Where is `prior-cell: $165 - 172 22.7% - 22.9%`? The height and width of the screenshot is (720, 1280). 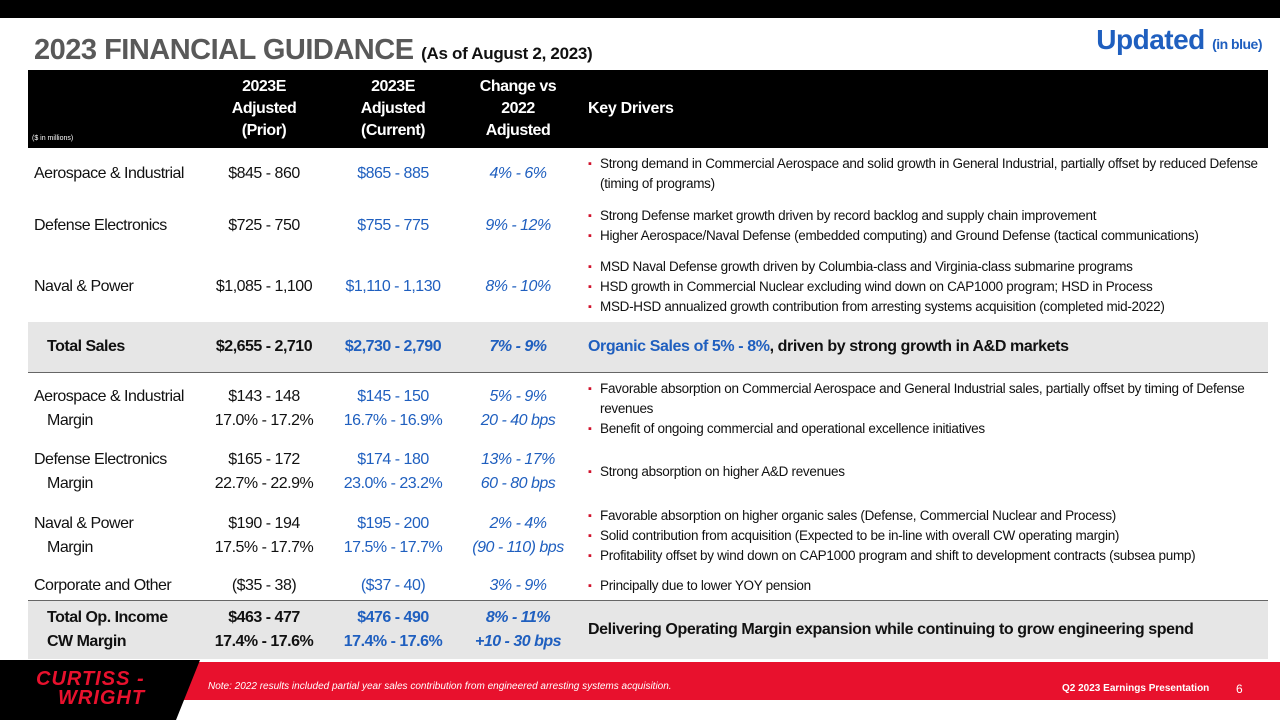
prior-cell: $165 - 172 22.7% - 22.9% is located at coordinates (264, 472).